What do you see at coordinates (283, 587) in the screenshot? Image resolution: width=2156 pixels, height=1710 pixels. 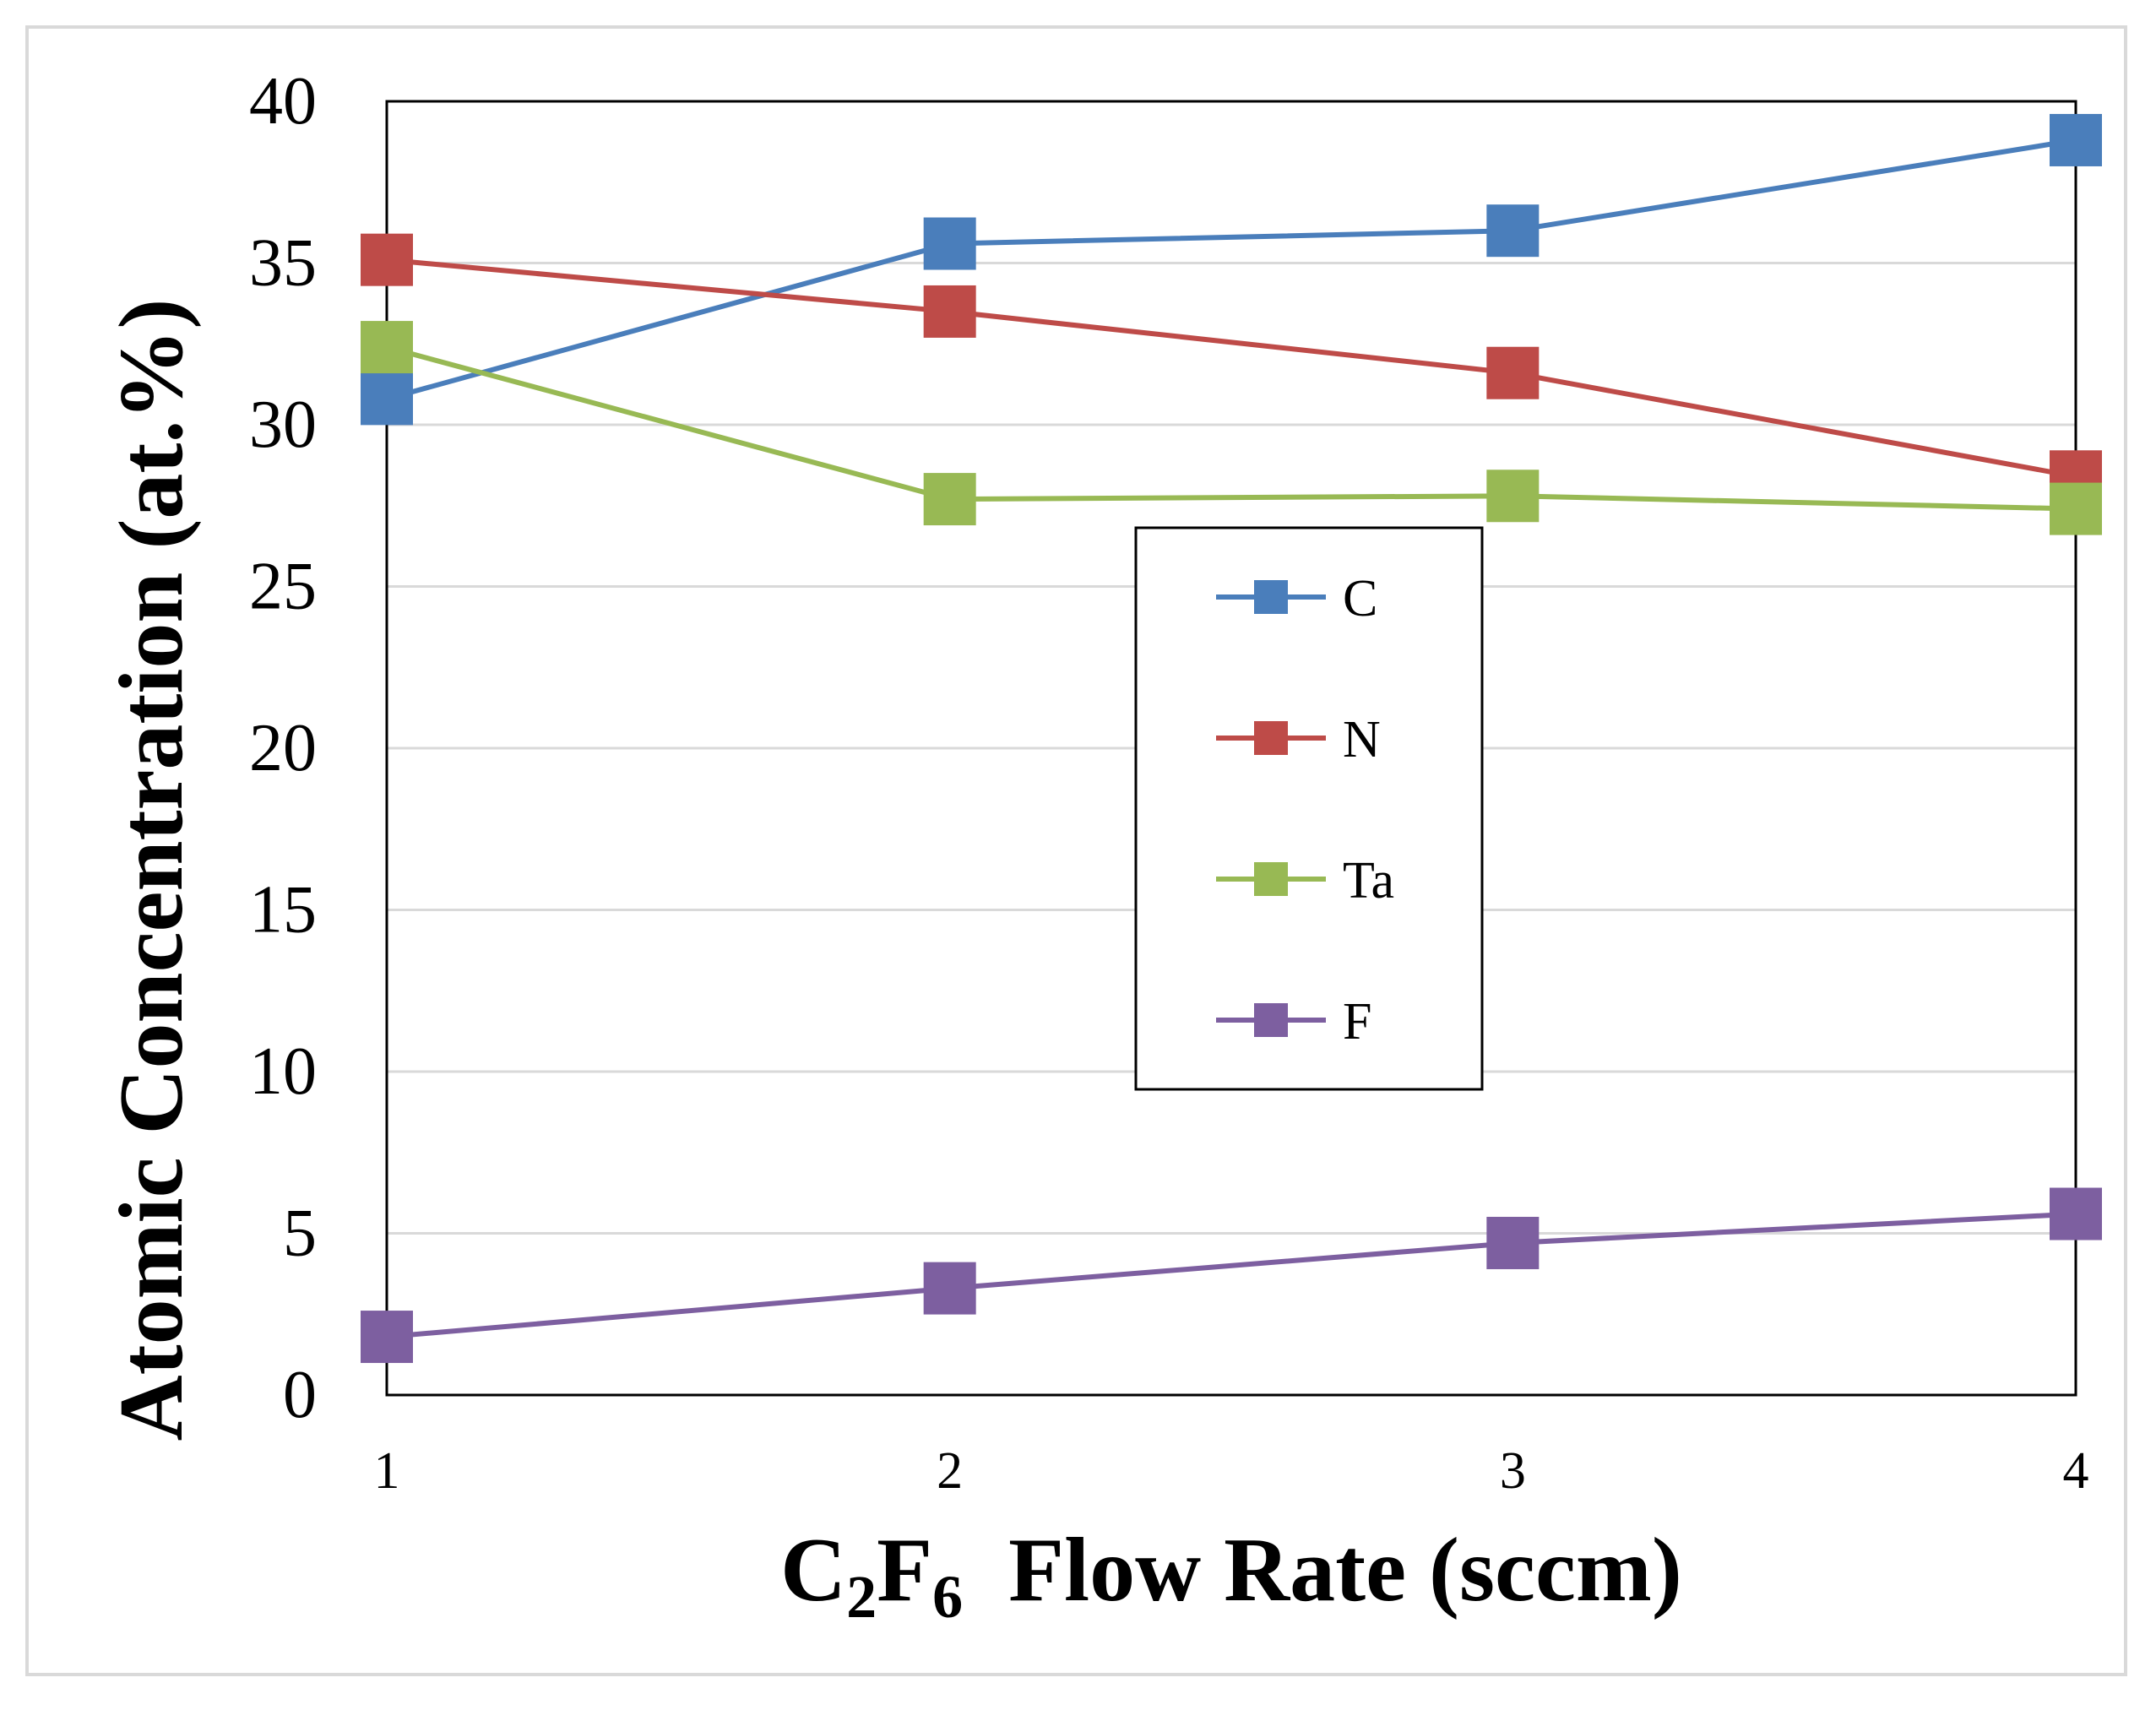 I see `y-tick-25: 25` at bounding box center [283, 587].